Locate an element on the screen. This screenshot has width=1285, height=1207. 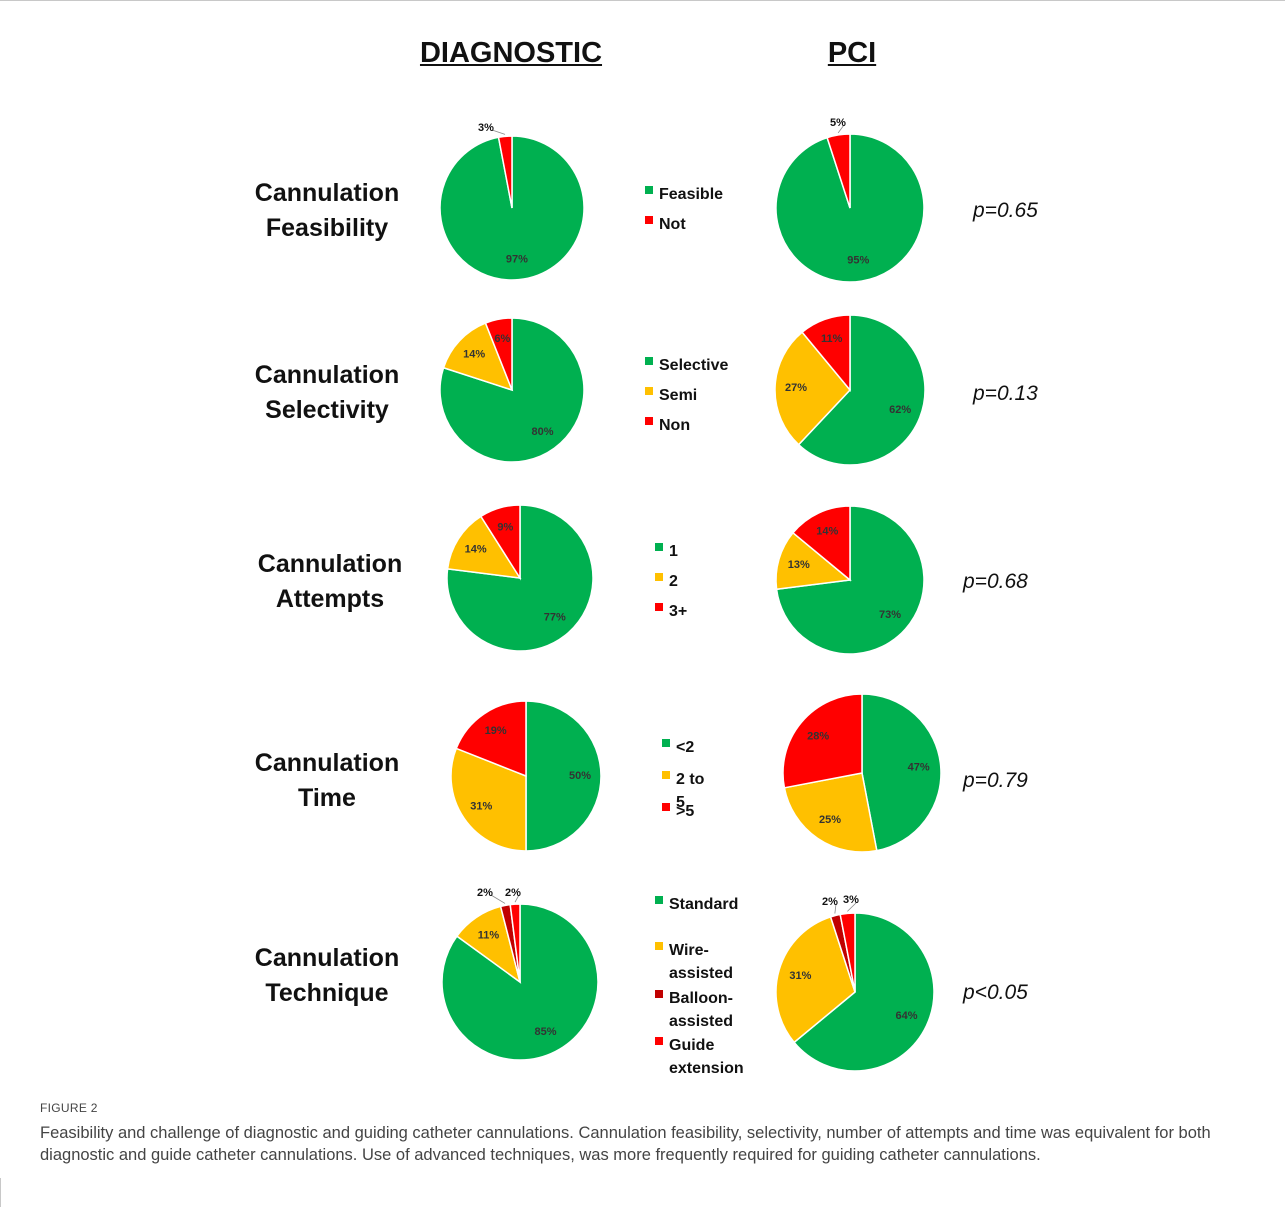
pie-pci-4-label-1: 31% is located at coordinates (800, 976).